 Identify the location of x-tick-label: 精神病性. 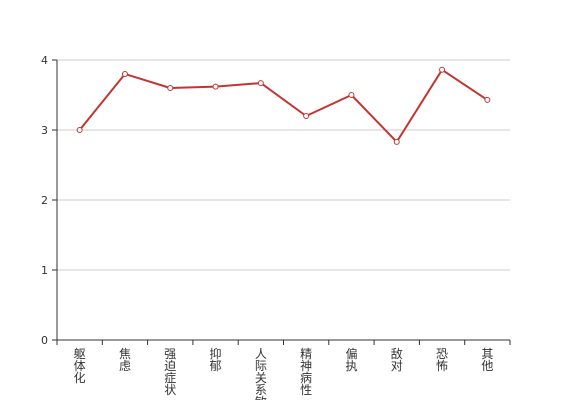
(306, 372).